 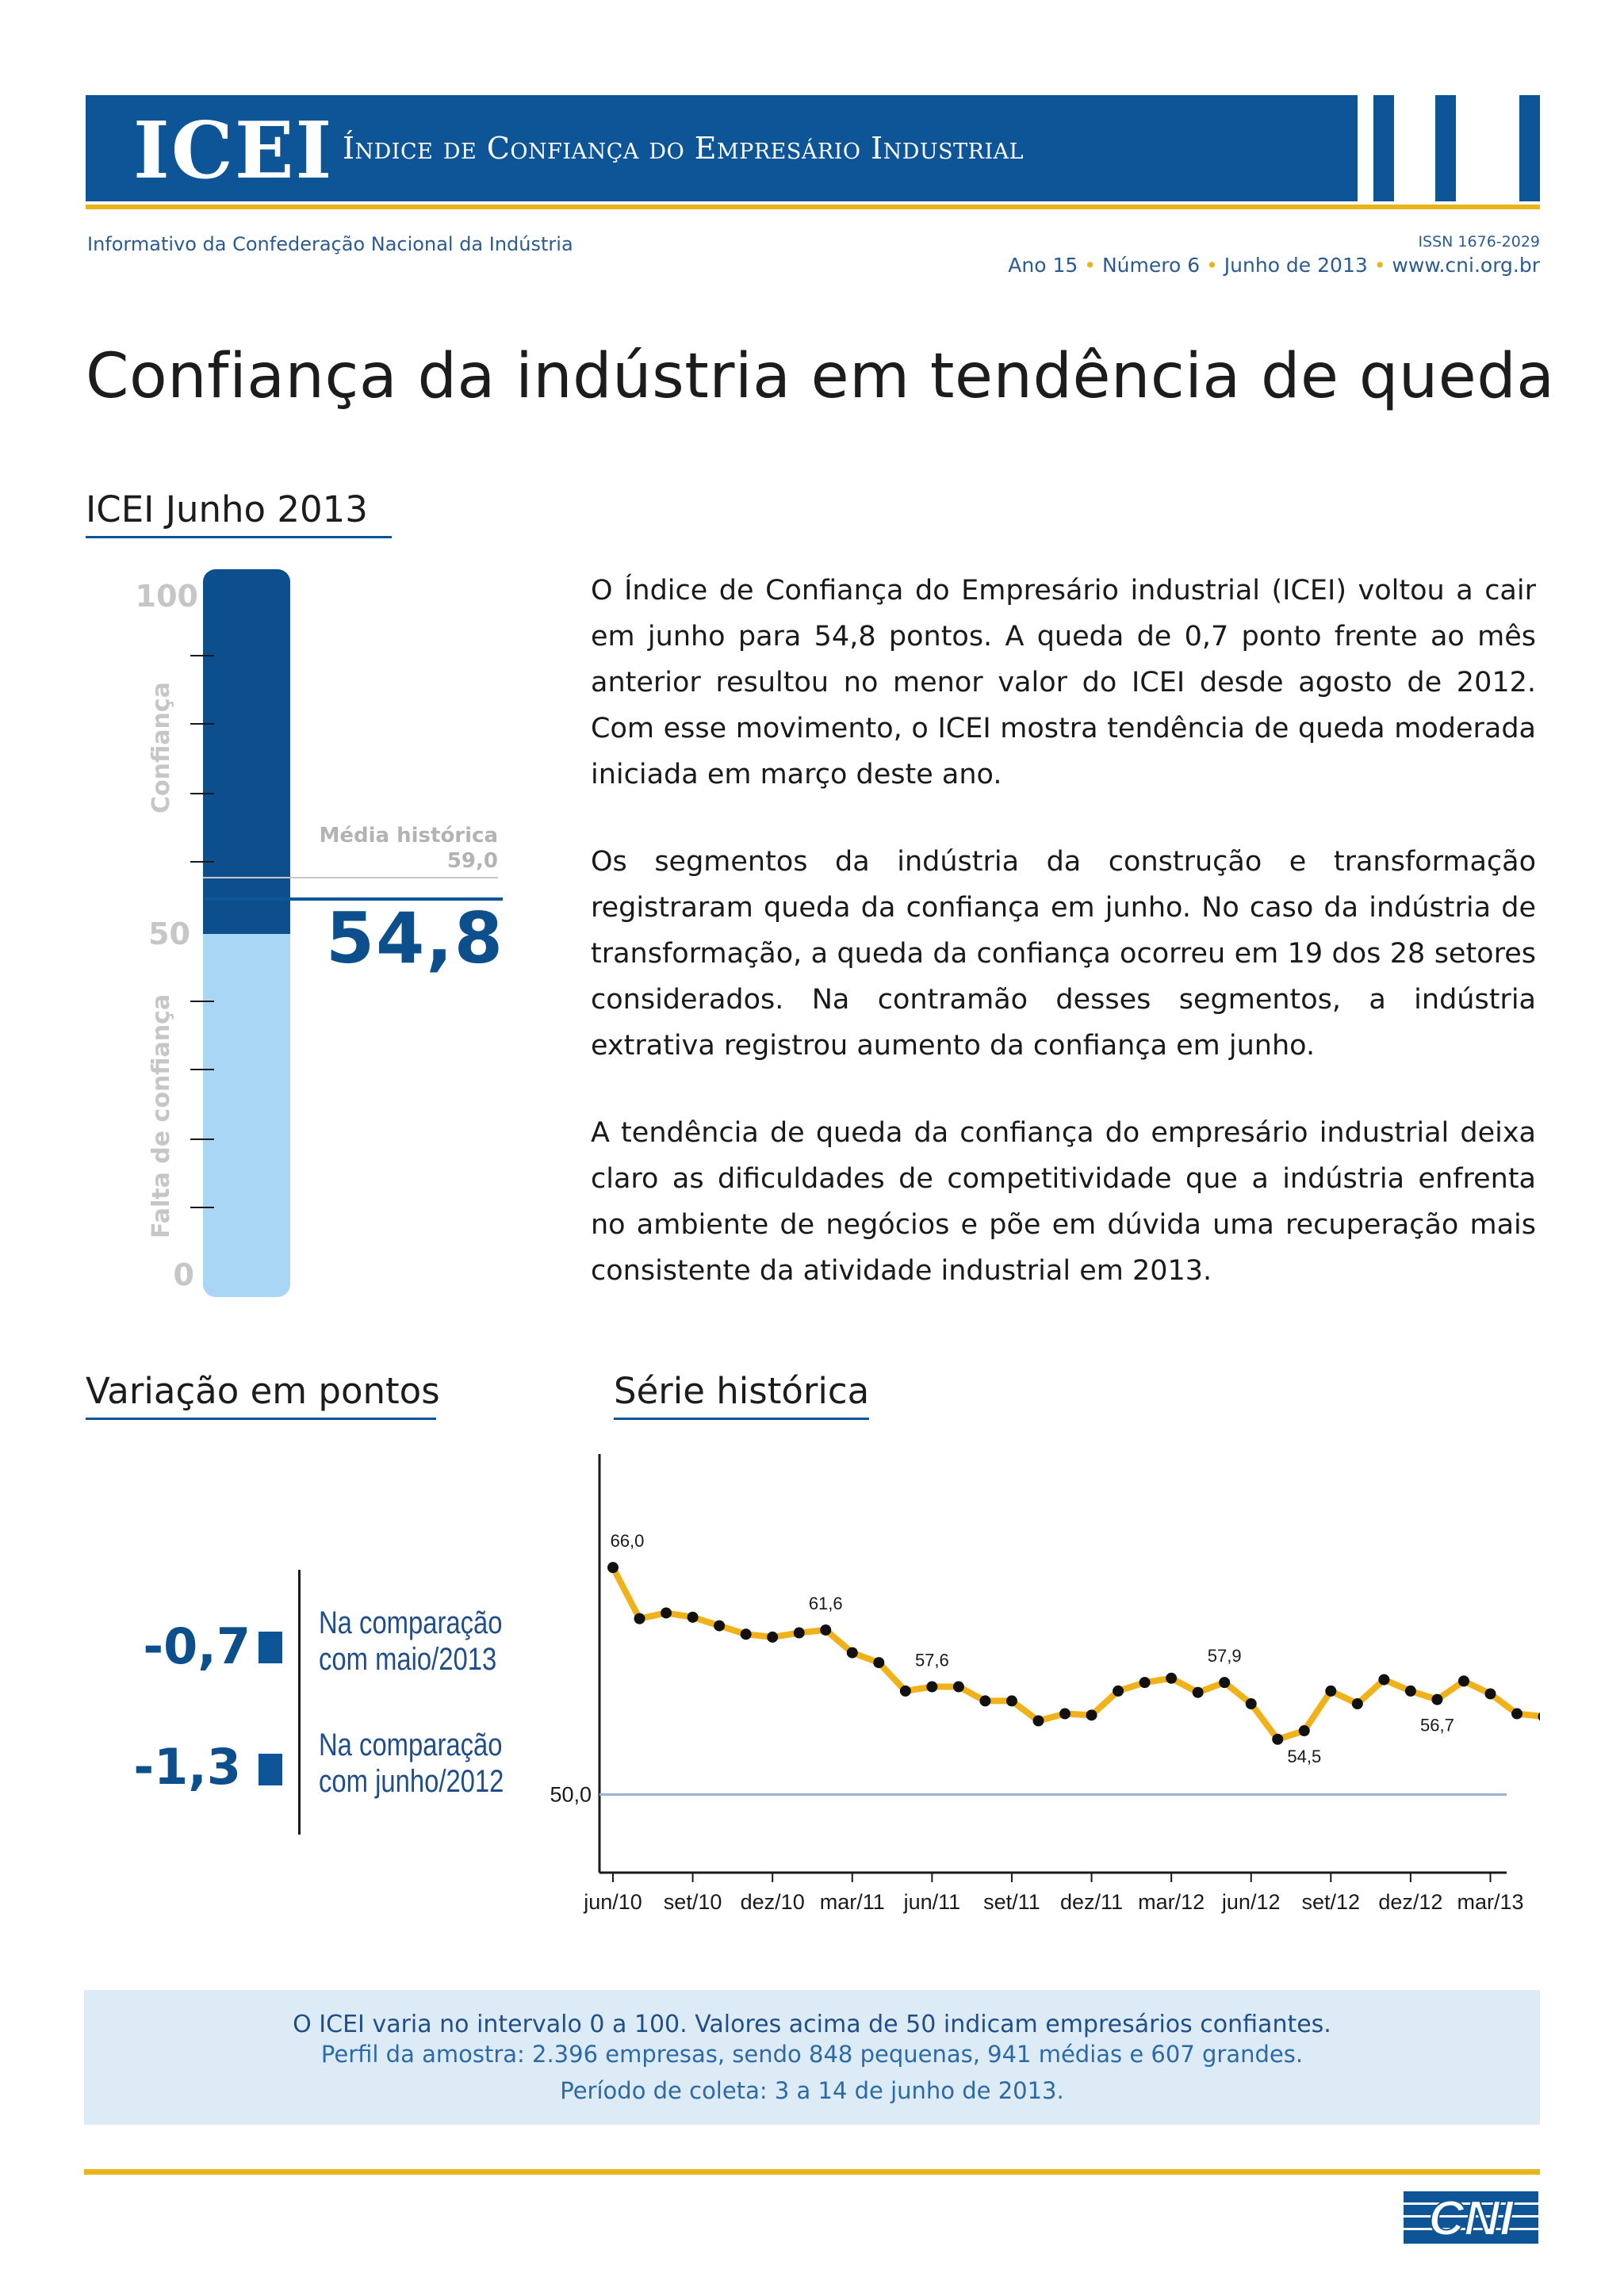 I want to click on x-tick-label: mar/13, so click(x=1490, y=1902).